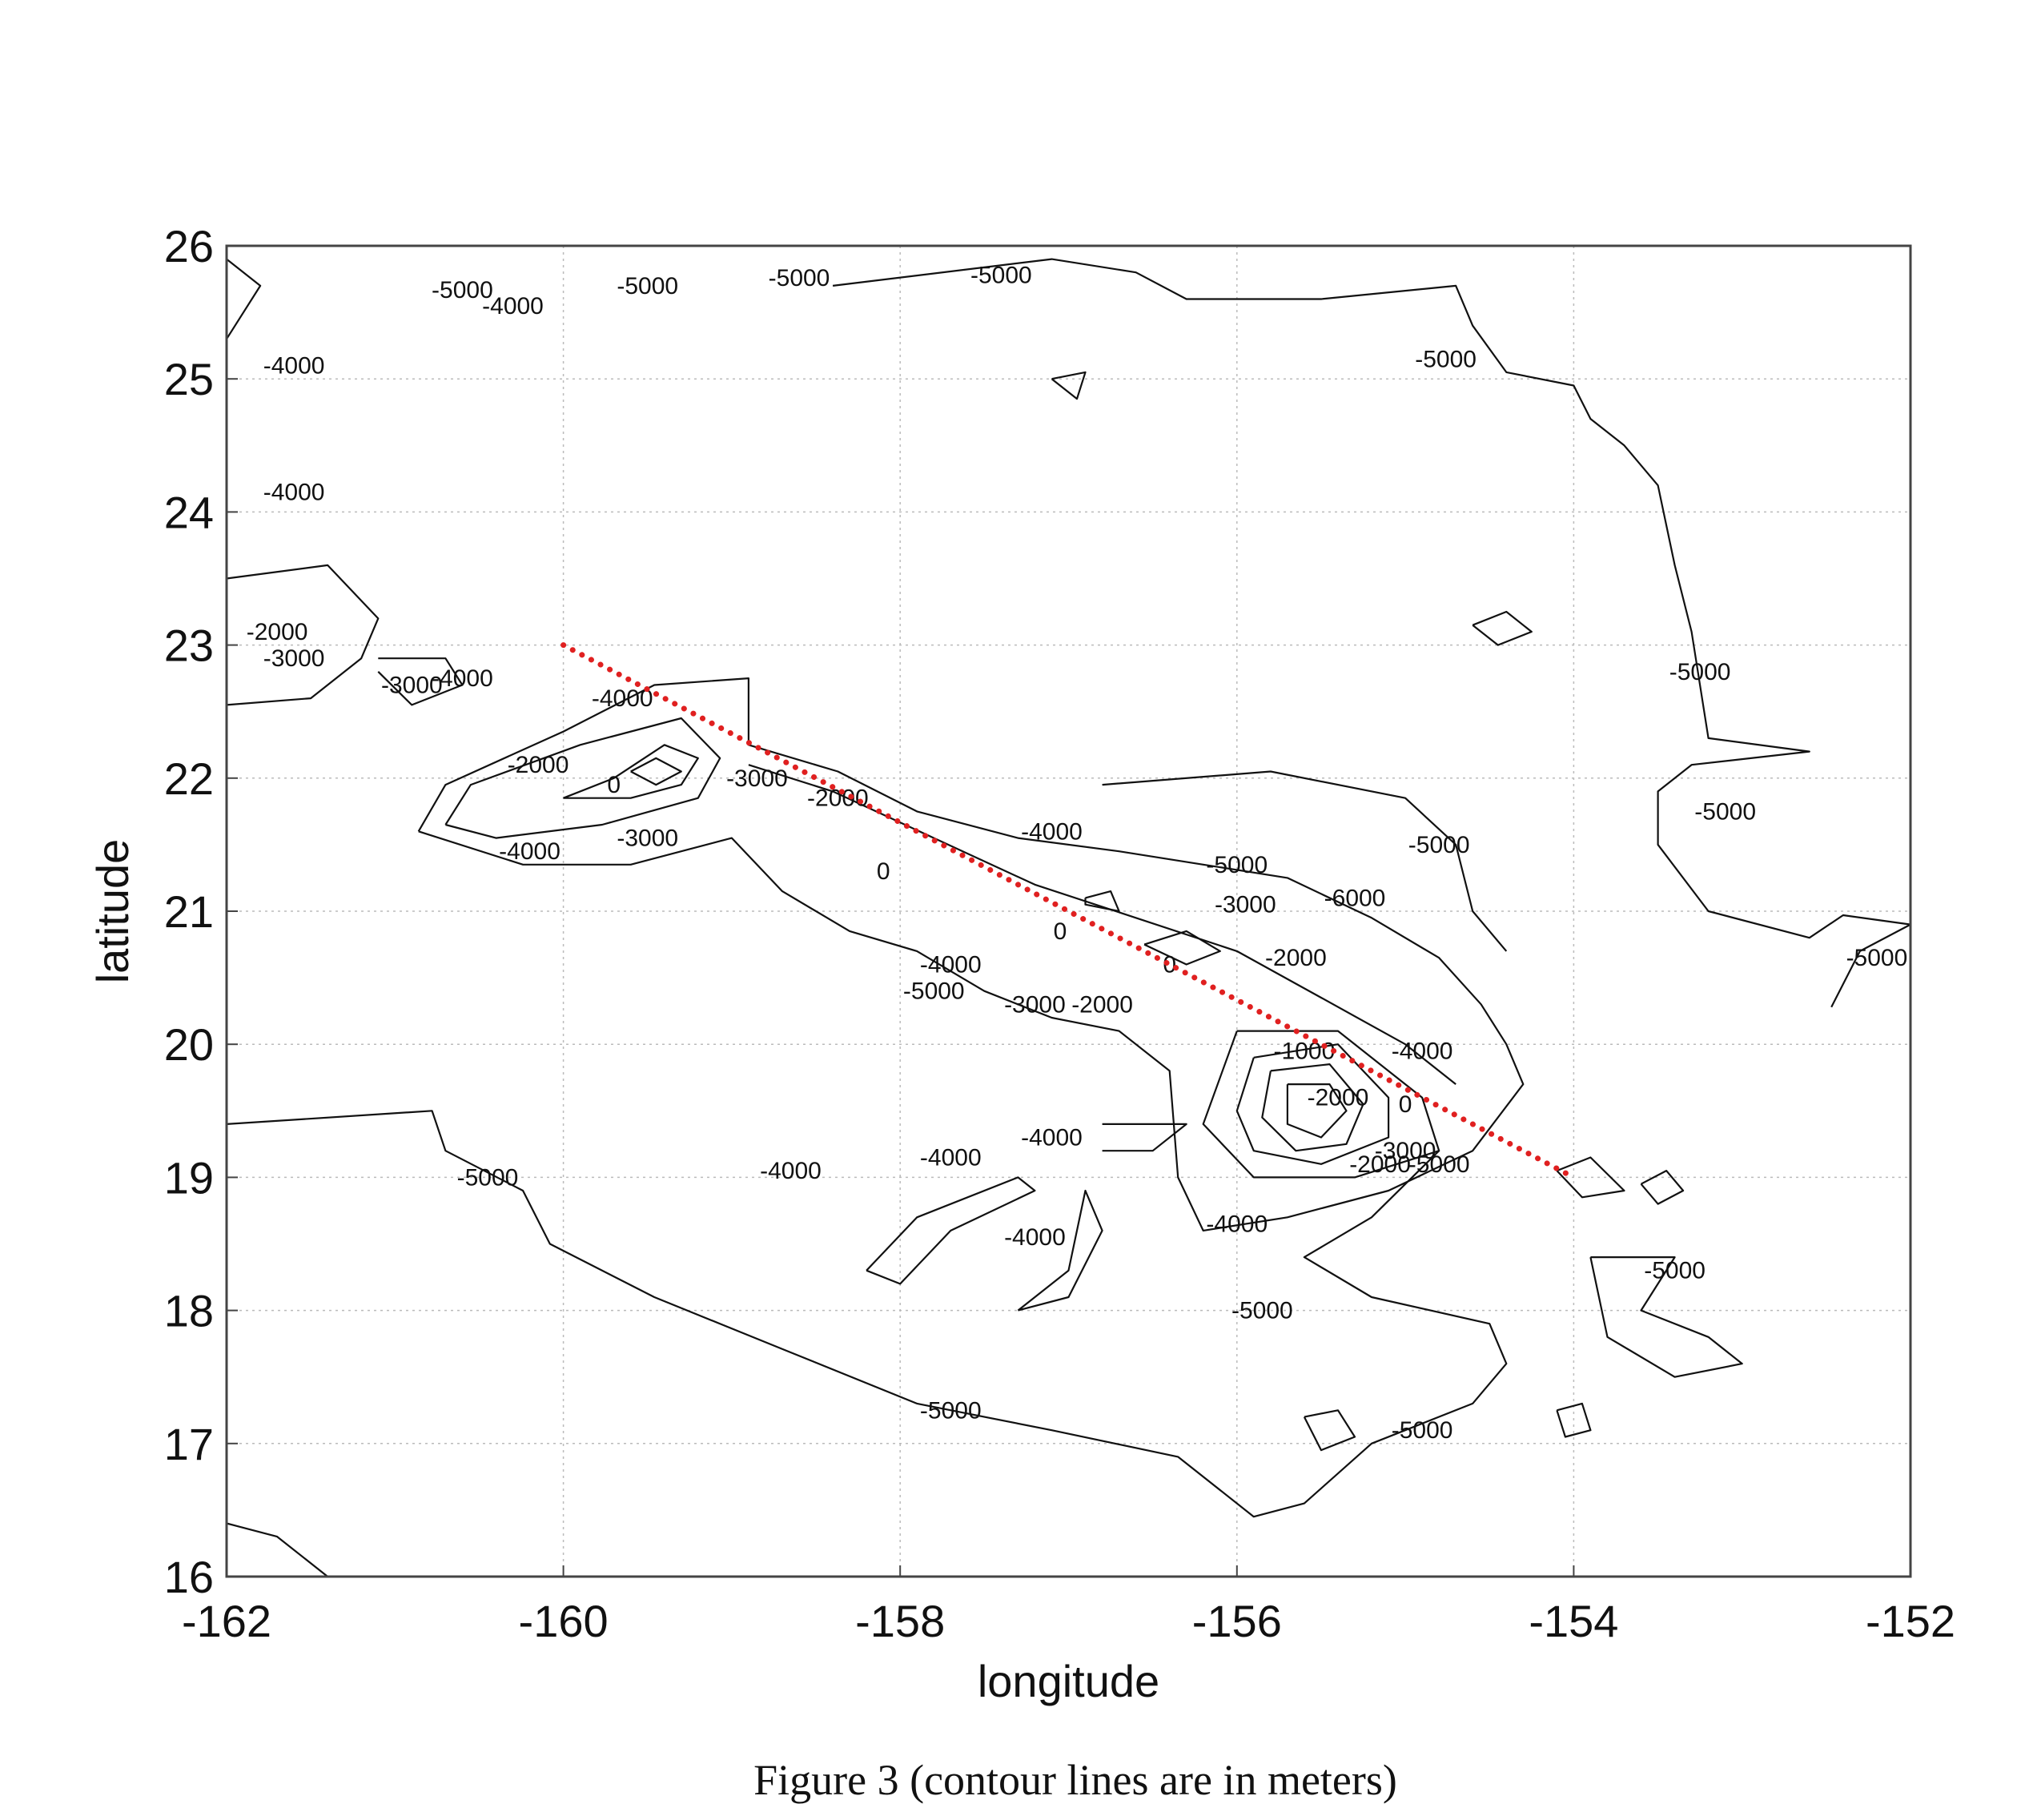 The image size is (2041, 1820). Describe the element at coordinates (1573, 1621) in the screenshot. I see `x-tick-label: -154` at that location.